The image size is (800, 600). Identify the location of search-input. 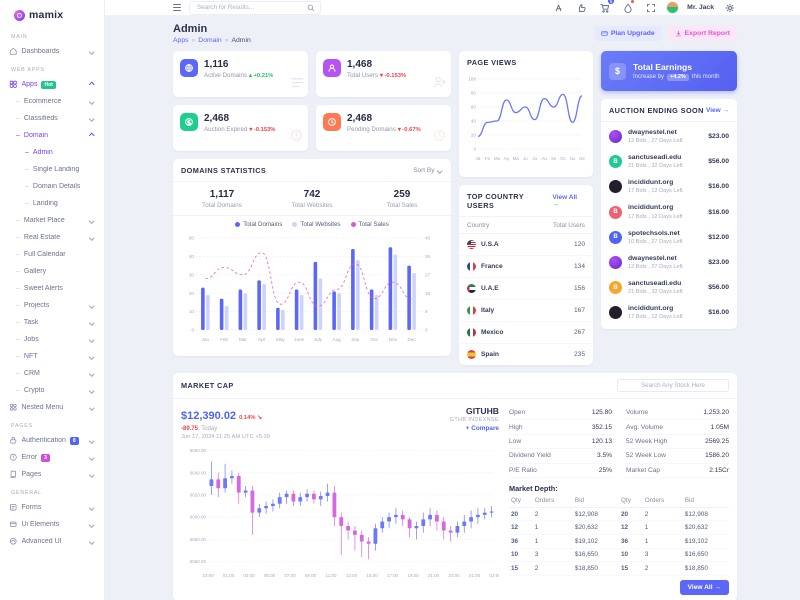
(249, 7).